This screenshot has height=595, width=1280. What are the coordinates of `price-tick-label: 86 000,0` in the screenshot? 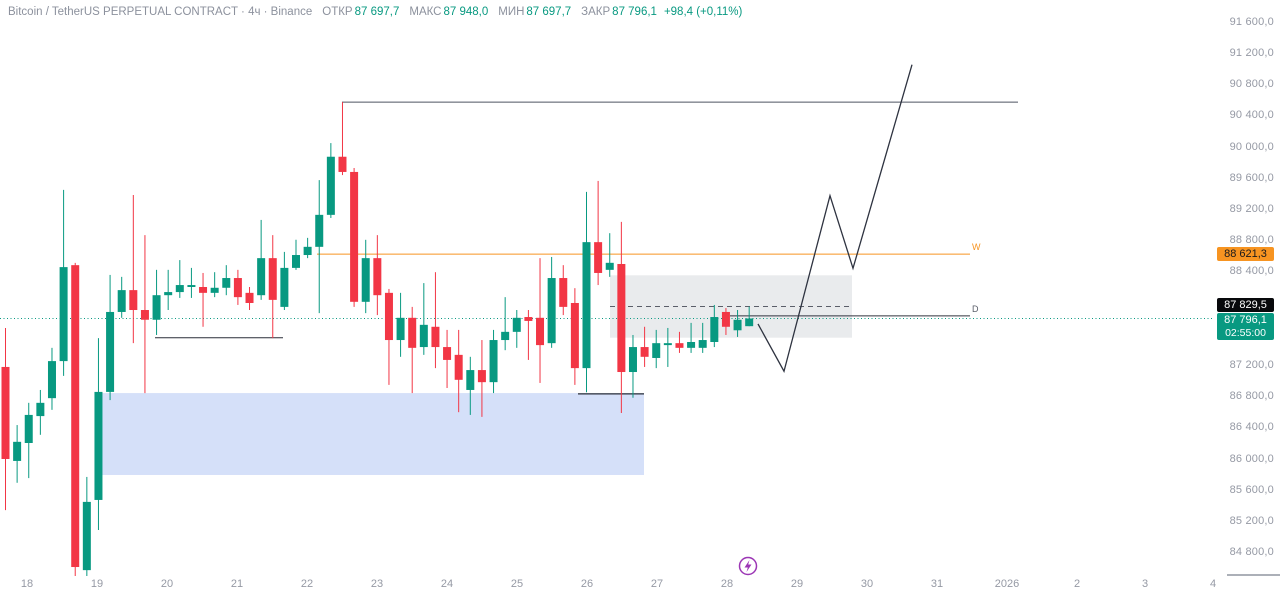 It's located at (1251, 458).